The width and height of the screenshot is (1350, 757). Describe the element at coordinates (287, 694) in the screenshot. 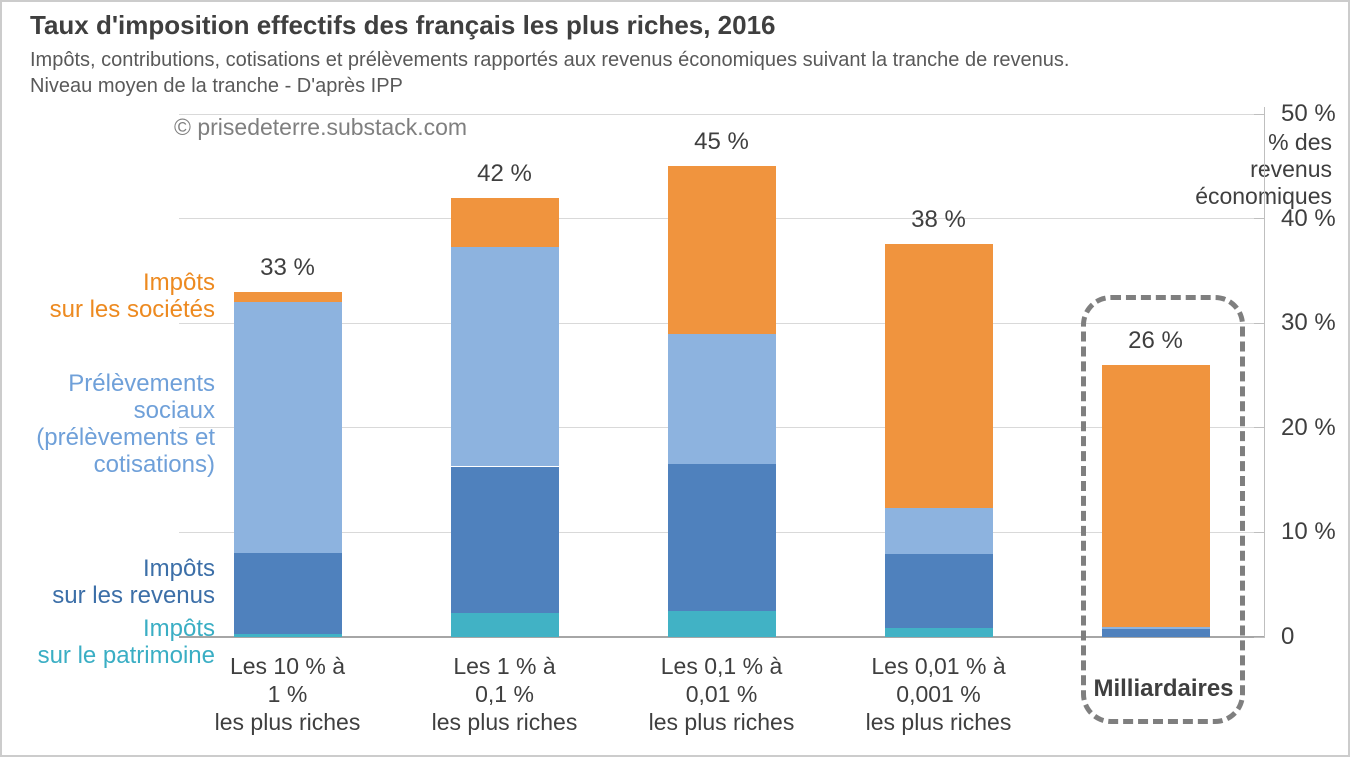

I see `category-label-line: 1 %` at that location.